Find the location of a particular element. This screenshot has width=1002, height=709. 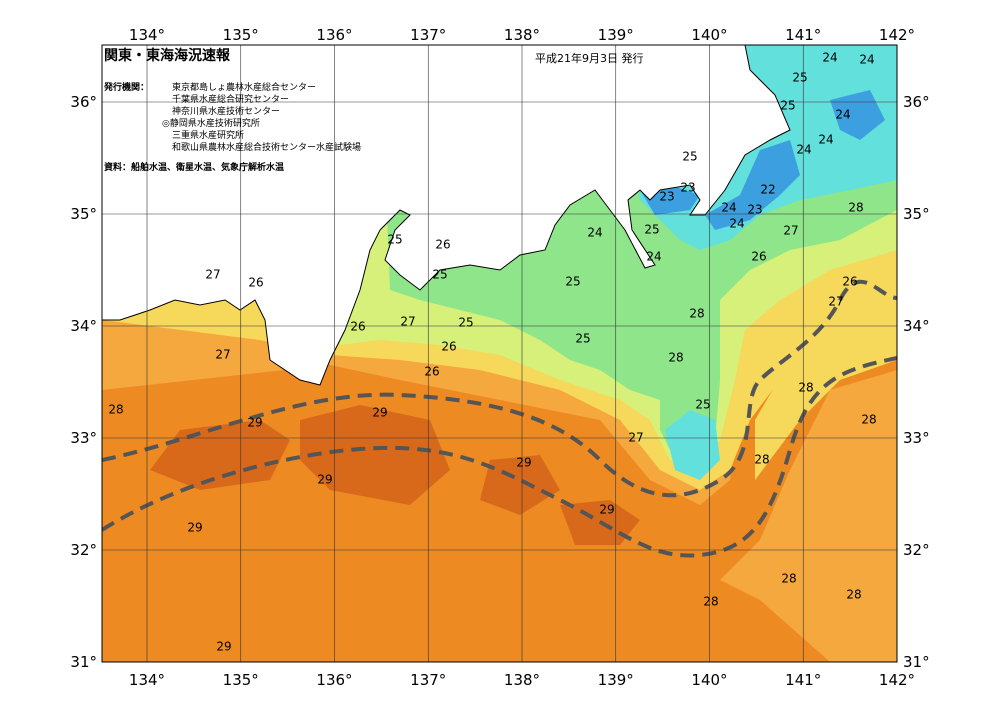

latitude-label-left: 31° is located at coordinates (83, 662).